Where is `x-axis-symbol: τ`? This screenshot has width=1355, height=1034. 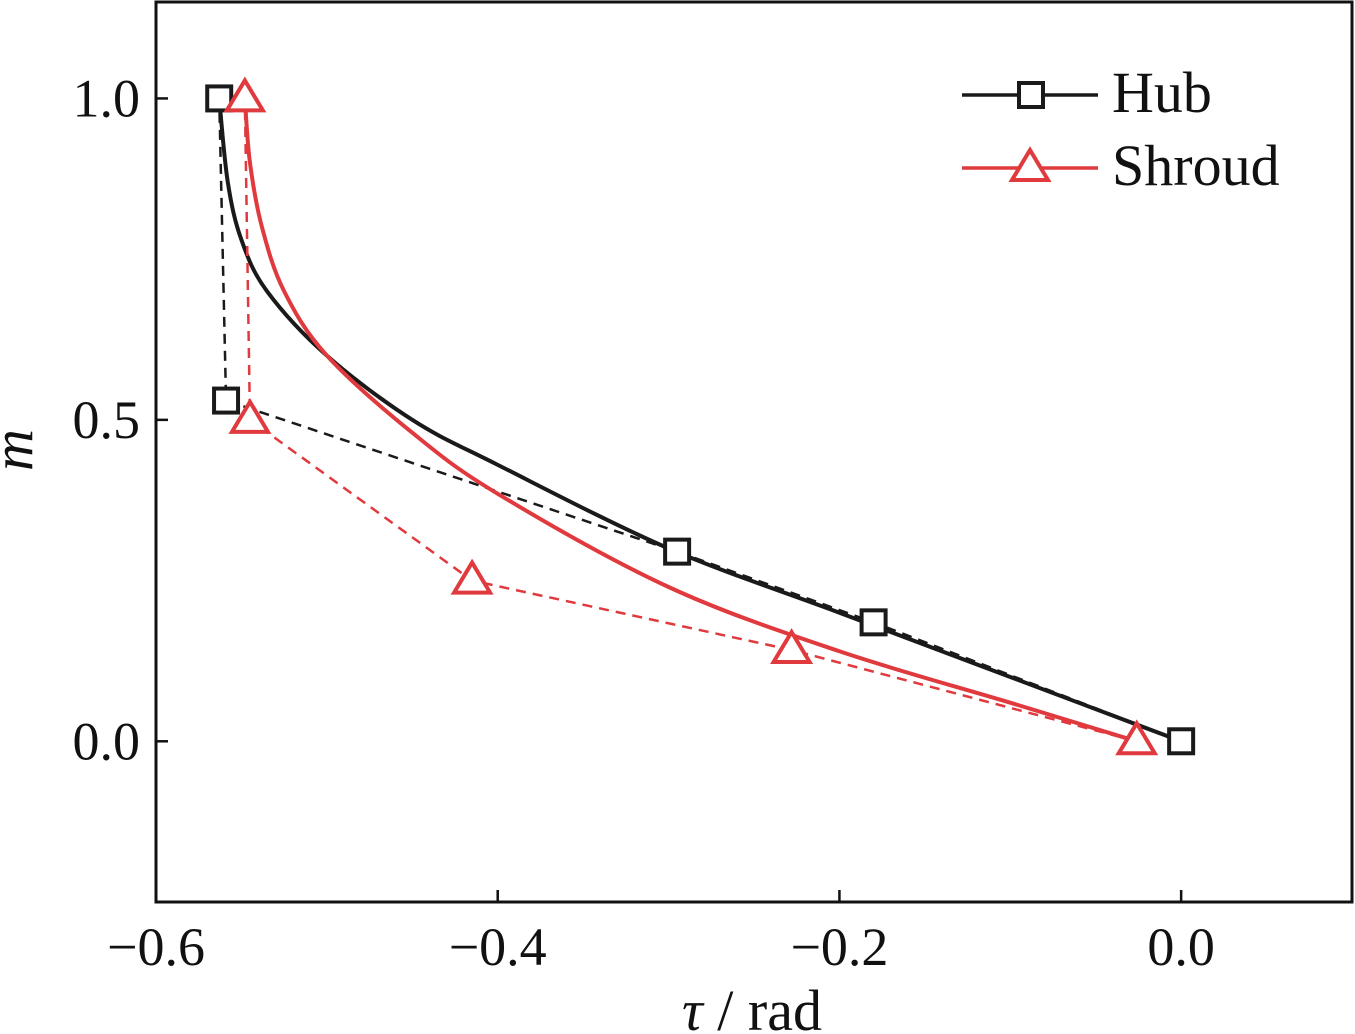
x-axis-symbol: τ is located at coordinates (693, 1006).